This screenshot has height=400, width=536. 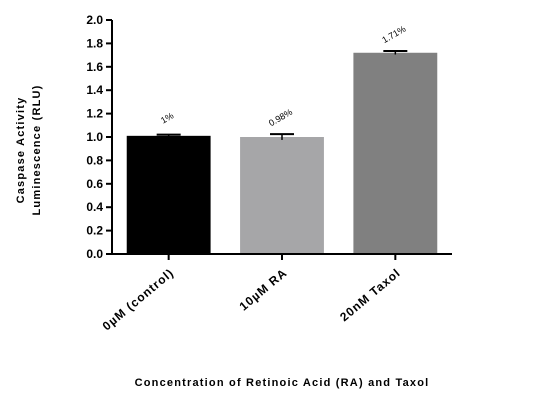 I want to click on y-tick-label: 0.2, so click(x=94, y=231).